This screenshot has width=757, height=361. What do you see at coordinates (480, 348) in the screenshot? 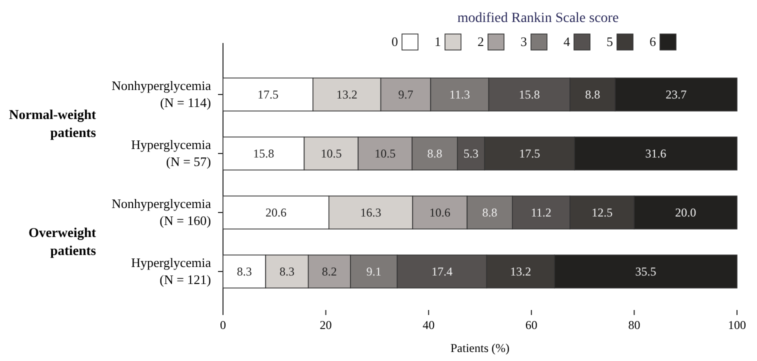
I see `x-axis-title: Patients (%)` at bounding box center [480, 348].